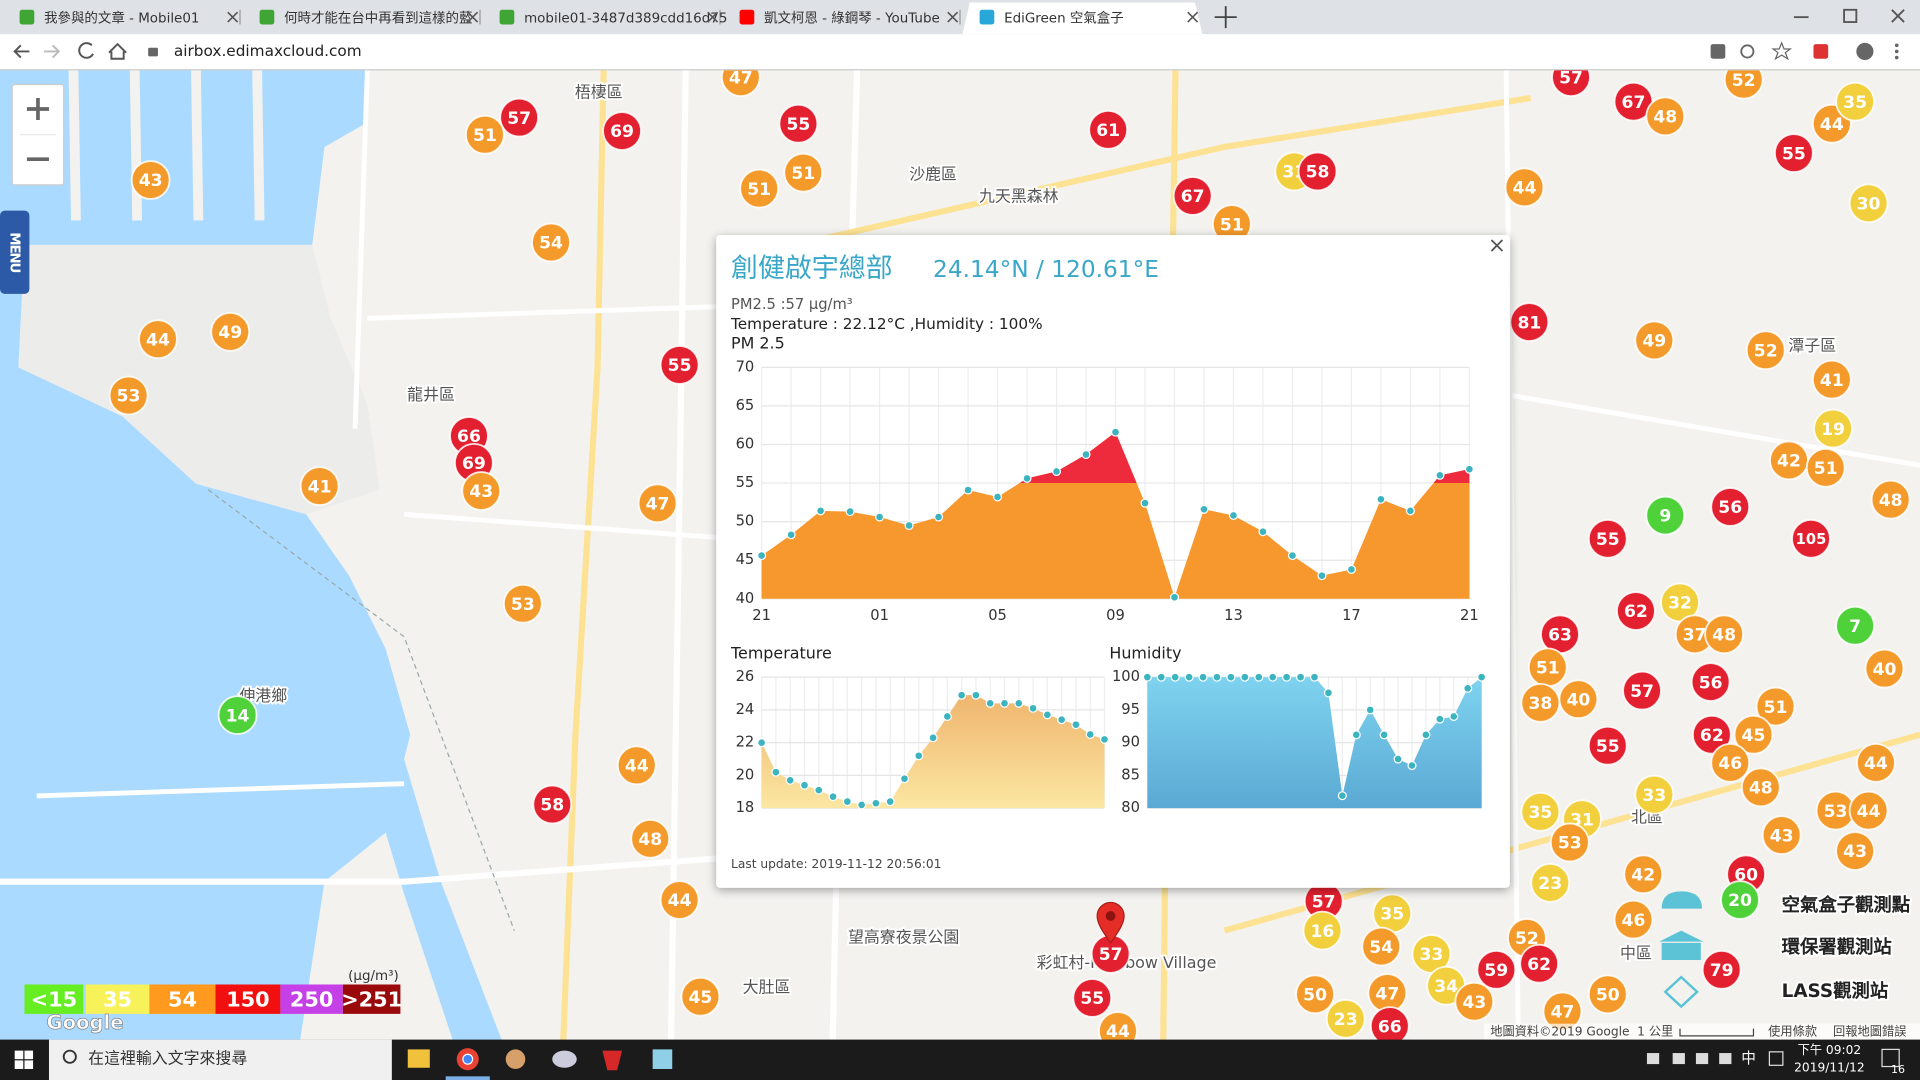  I want to click on marker: 42, so click(1643, 874).